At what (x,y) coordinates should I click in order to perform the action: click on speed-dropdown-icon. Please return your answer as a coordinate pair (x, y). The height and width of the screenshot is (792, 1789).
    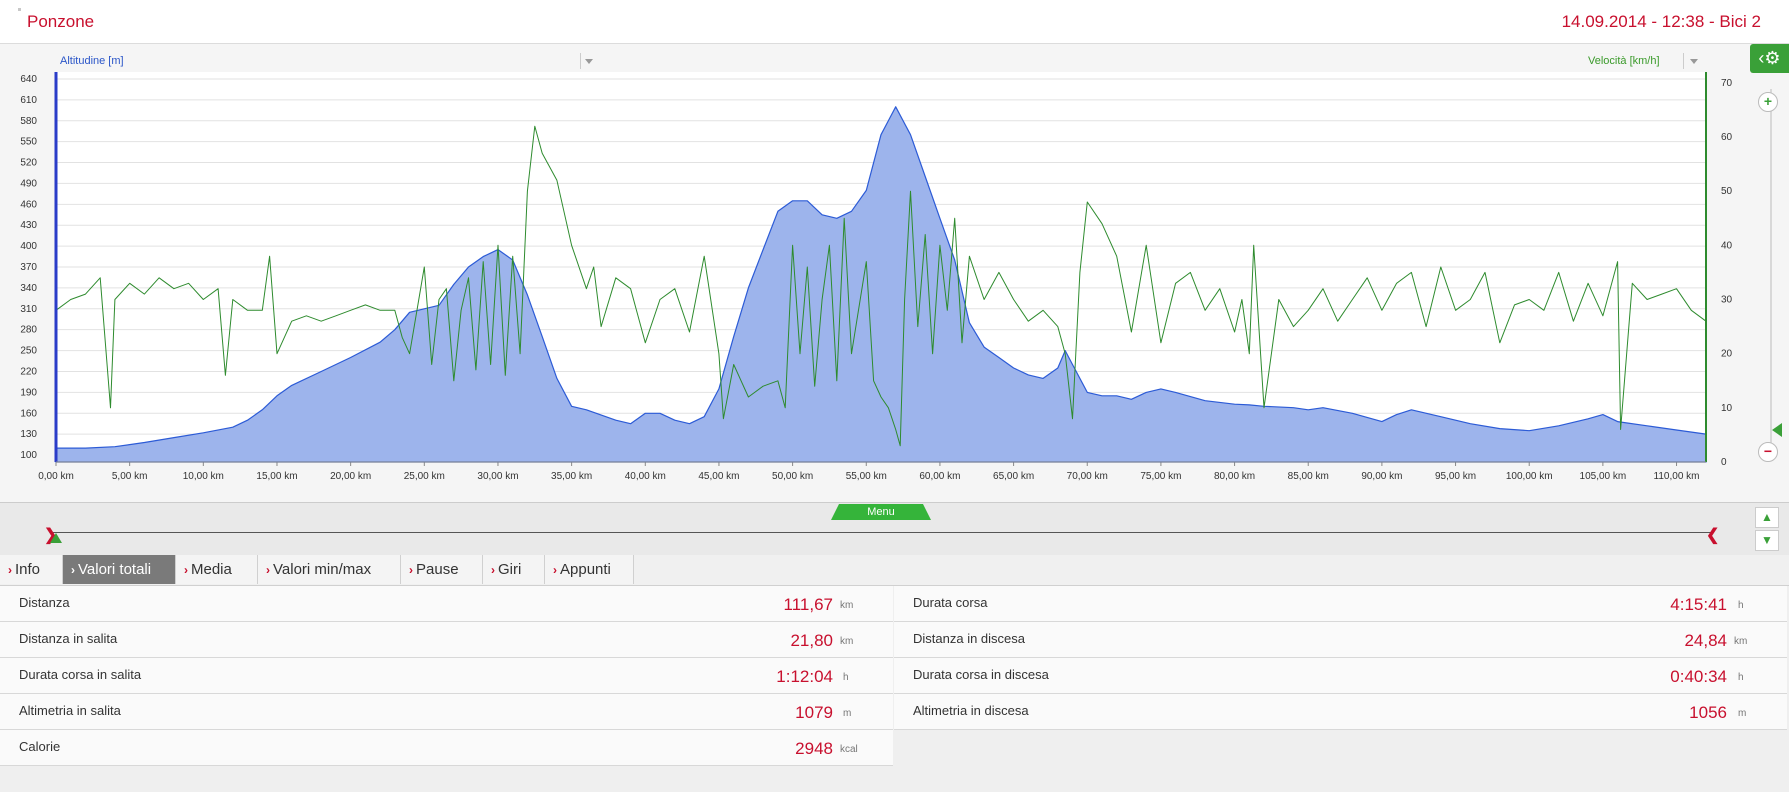
    Looking at the image, I should click on (1694, 61).